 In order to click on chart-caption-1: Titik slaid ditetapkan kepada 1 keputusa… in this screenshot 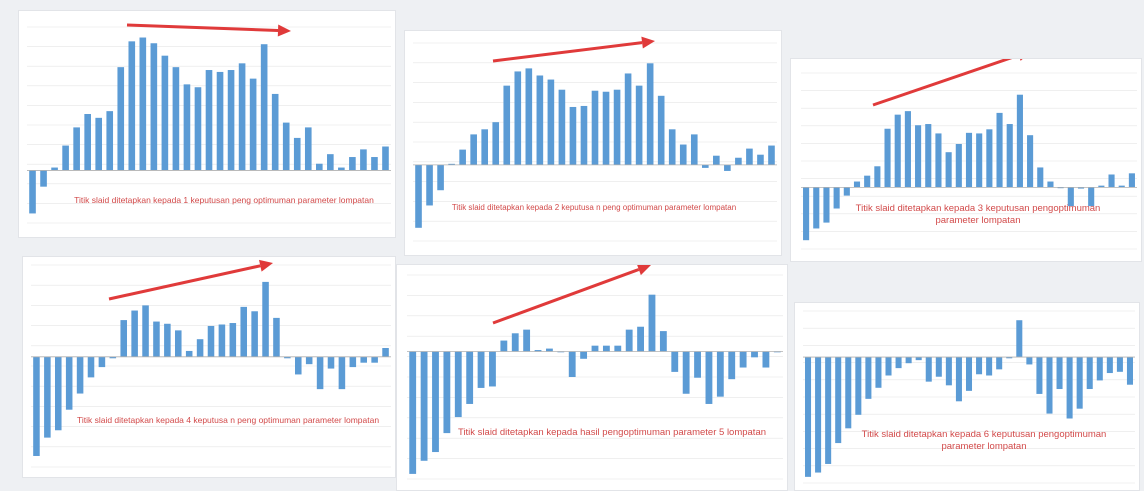, I will do `click(224, 200)`.